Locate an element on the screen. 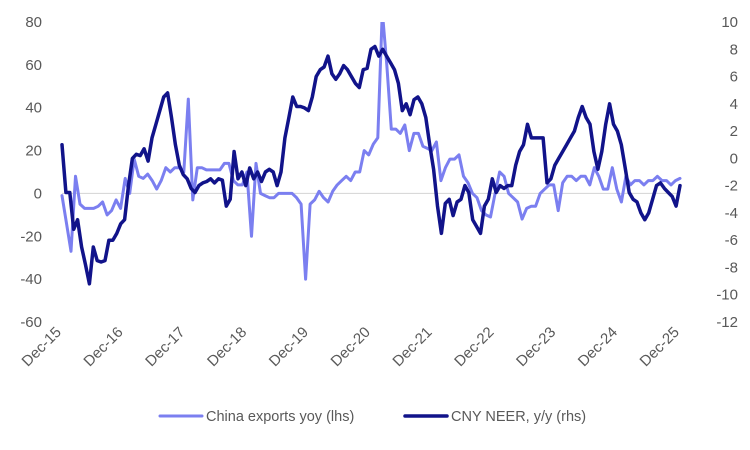  right-axis-tick-label: 4 is located at coordinates (734, 104).